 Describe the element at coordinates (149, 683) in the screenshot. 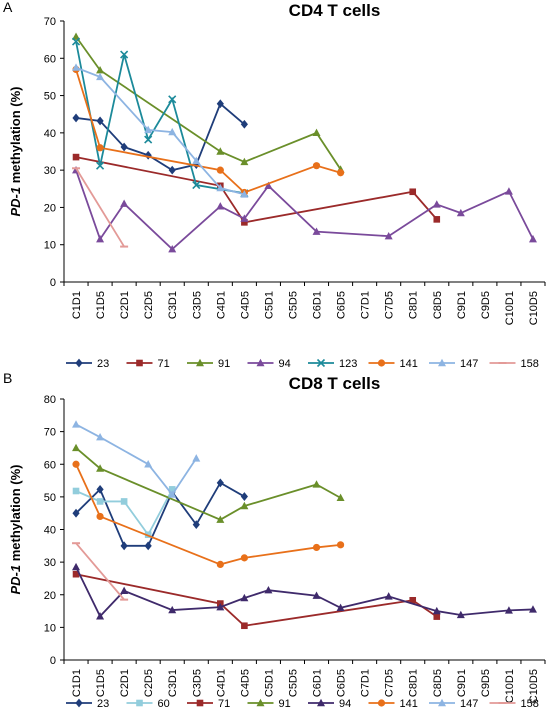

I see `x-tick-label: C2D5` at that location.